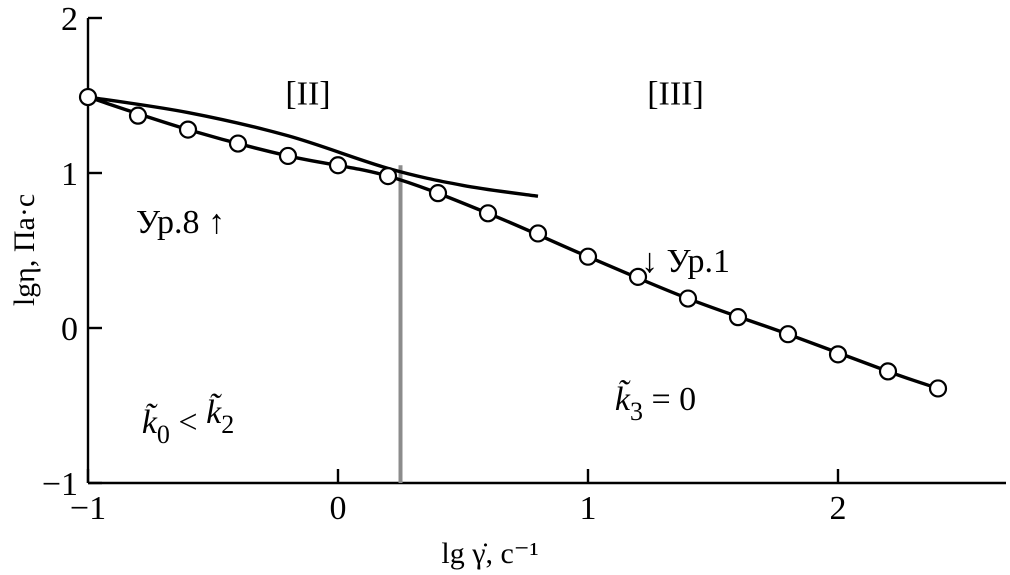 This screenshot has height=575, width=1010. I want to click on x-tick-label: −1, so click(88, 508).